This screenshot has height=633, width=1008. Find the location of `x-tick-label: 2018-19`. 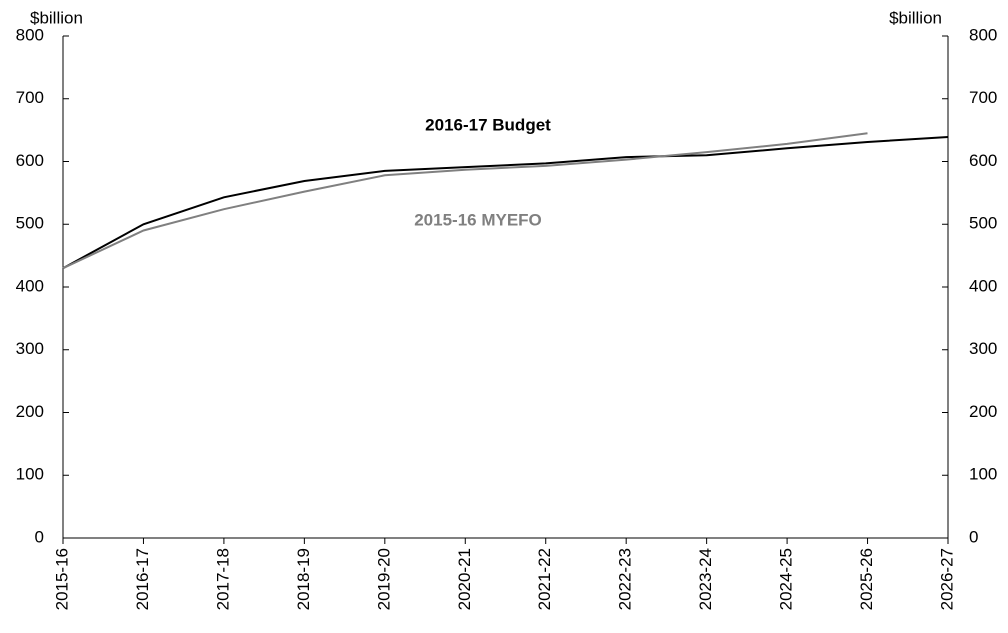

x-tick-label: 2018-19 is located at coordinates (303, 579).